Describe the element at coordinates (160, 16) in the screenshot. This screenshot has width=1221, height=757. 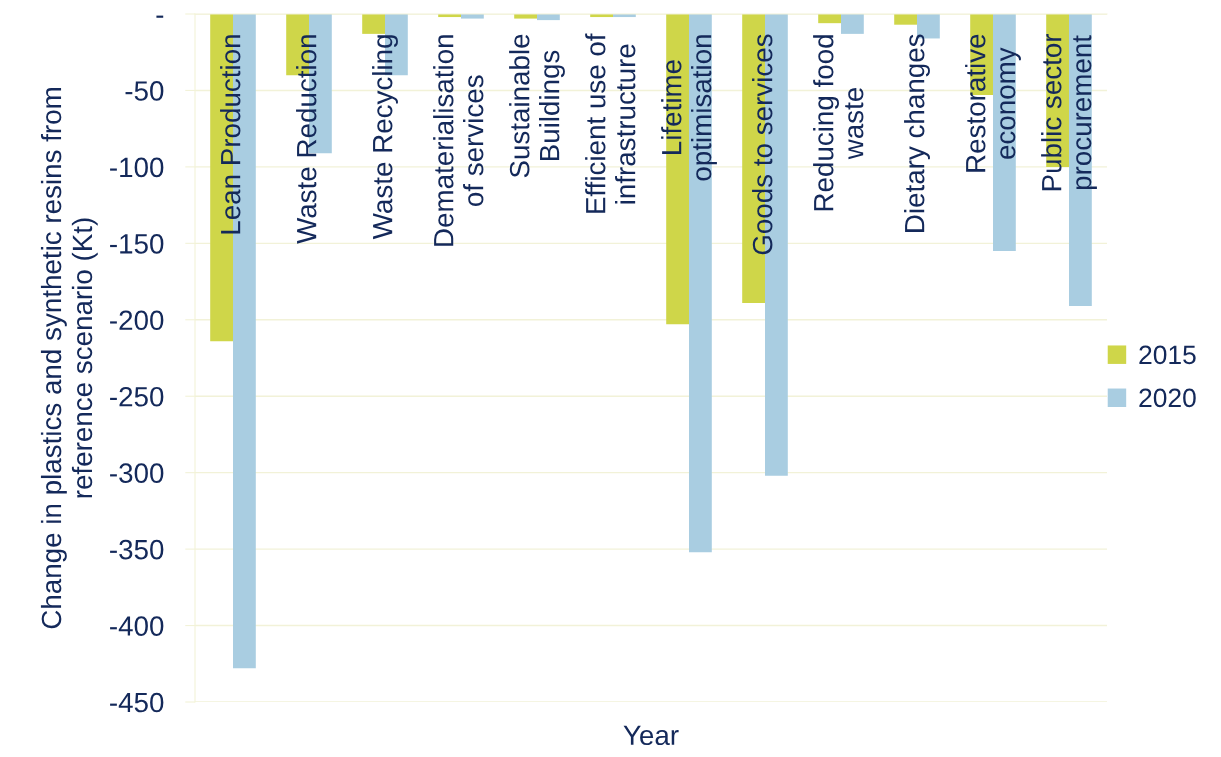
I see `y-tick-label: -` at that location.